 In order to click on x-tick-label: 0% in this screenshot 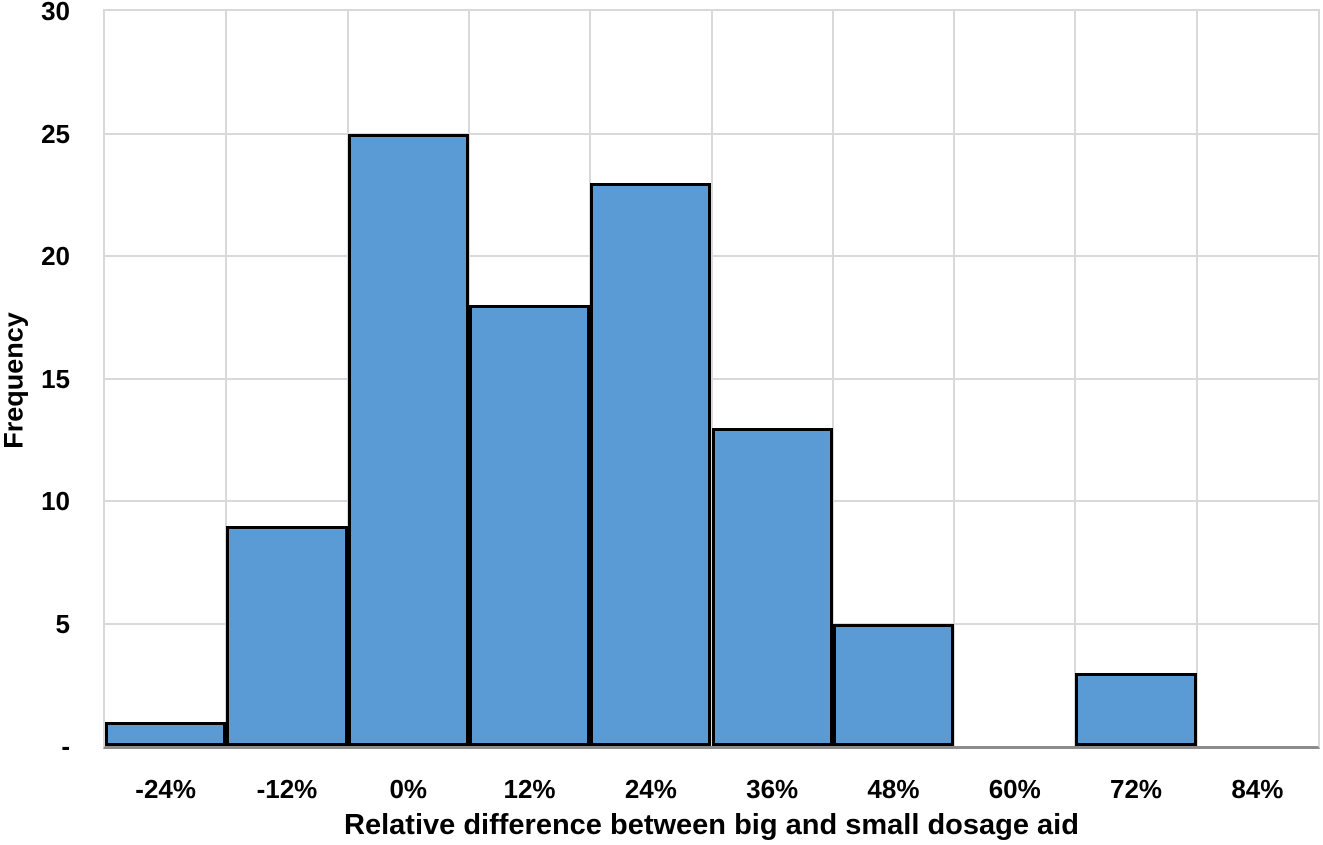, I will do `click(408, 789)`.